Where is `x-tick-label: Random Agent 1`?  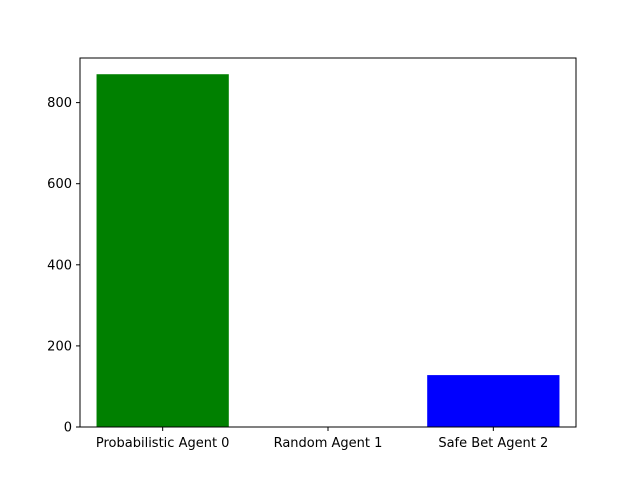 x-tick-label: Random Agent 1 is located at coordinates (328, 443).